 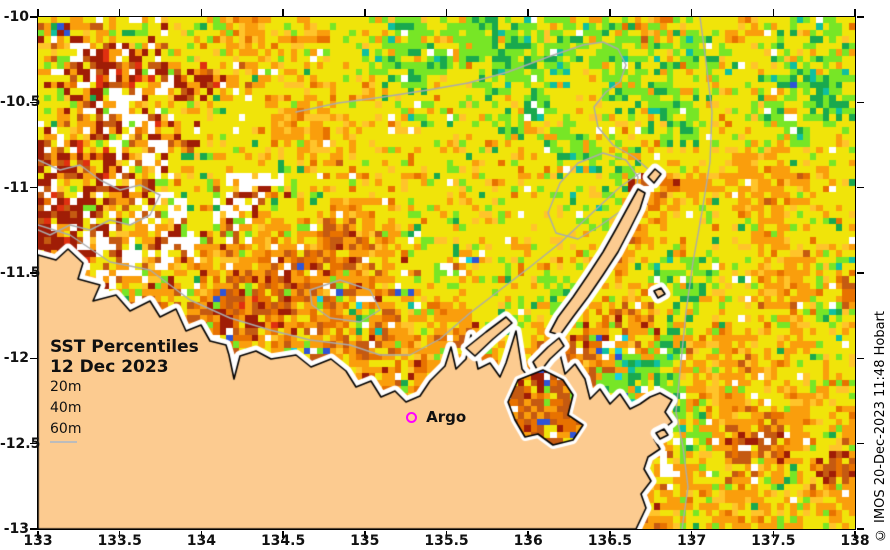 I want to click on x-tick-label: 137.5, so click(x=773, y=541).